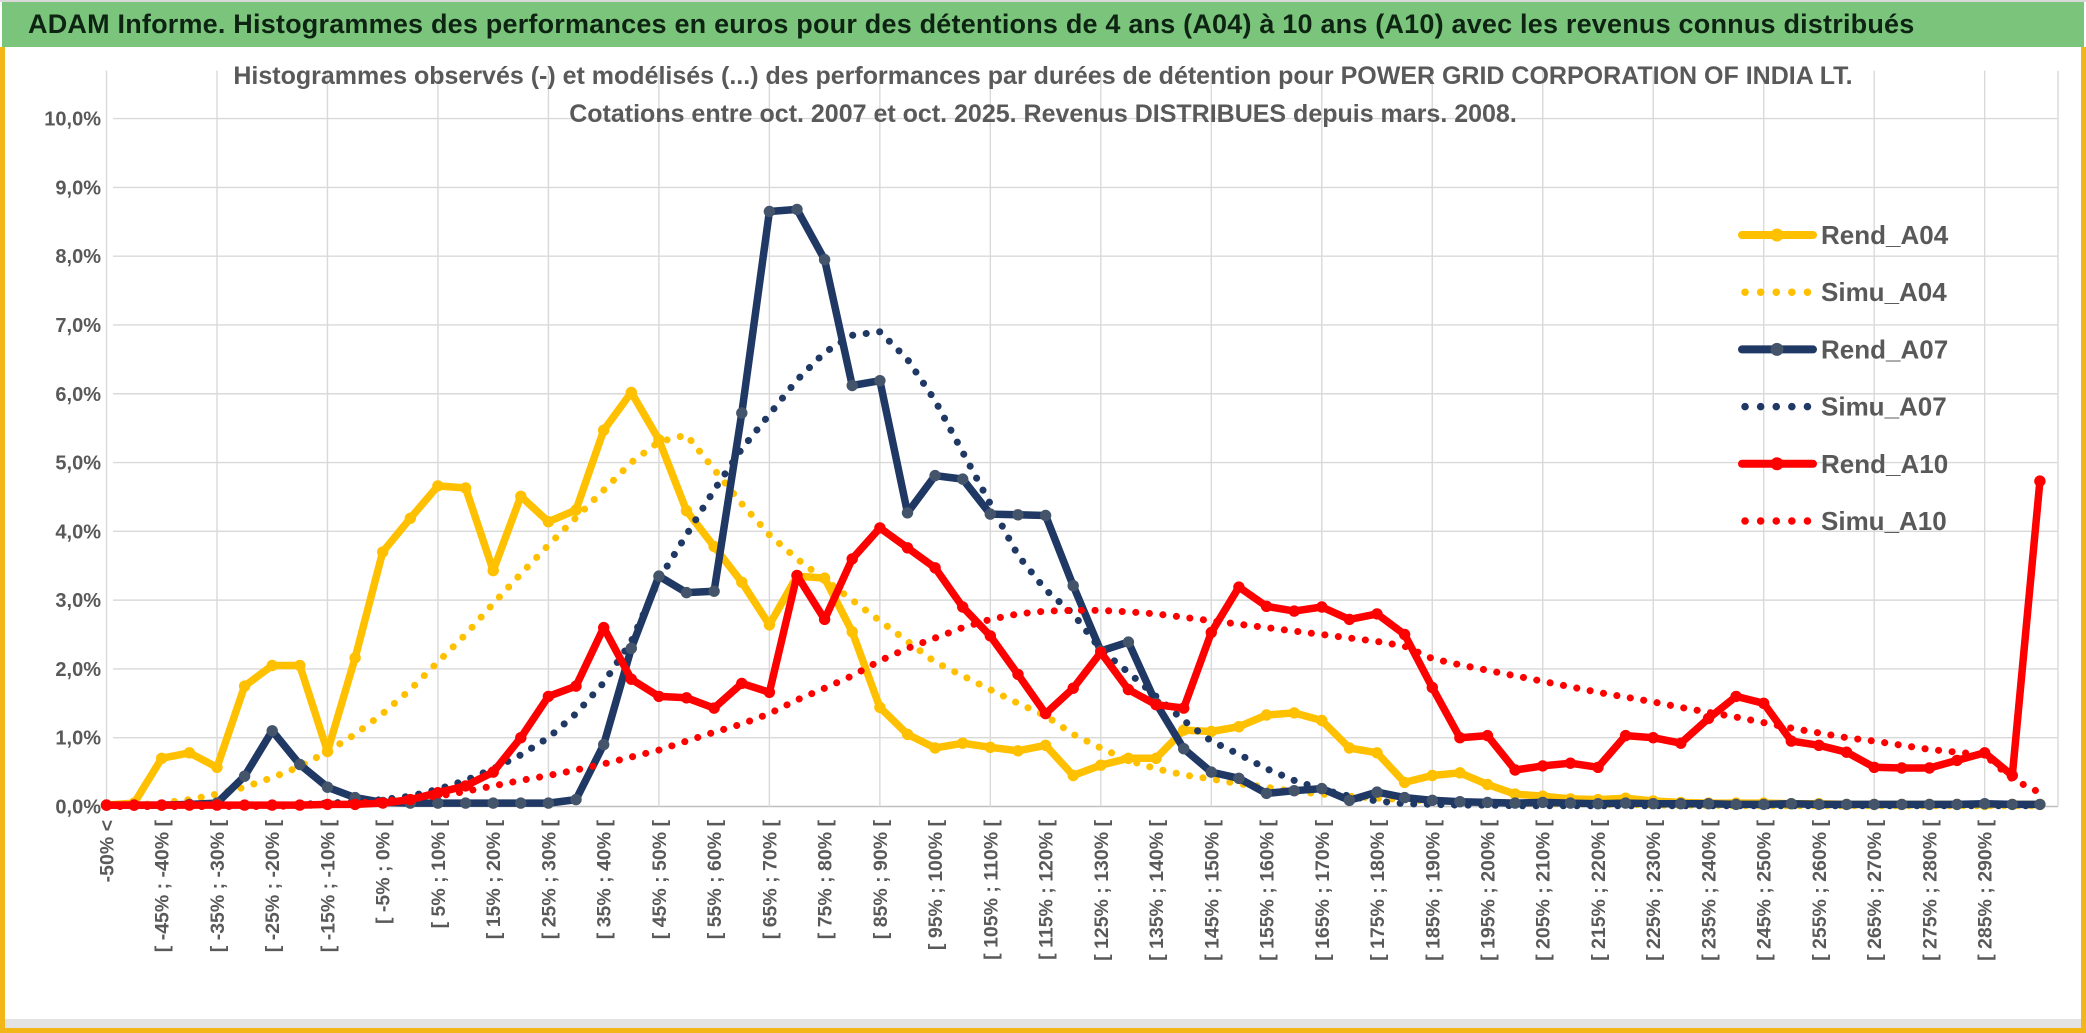  I want to click on y-tick-label: 5,0%, so click(78, 464).